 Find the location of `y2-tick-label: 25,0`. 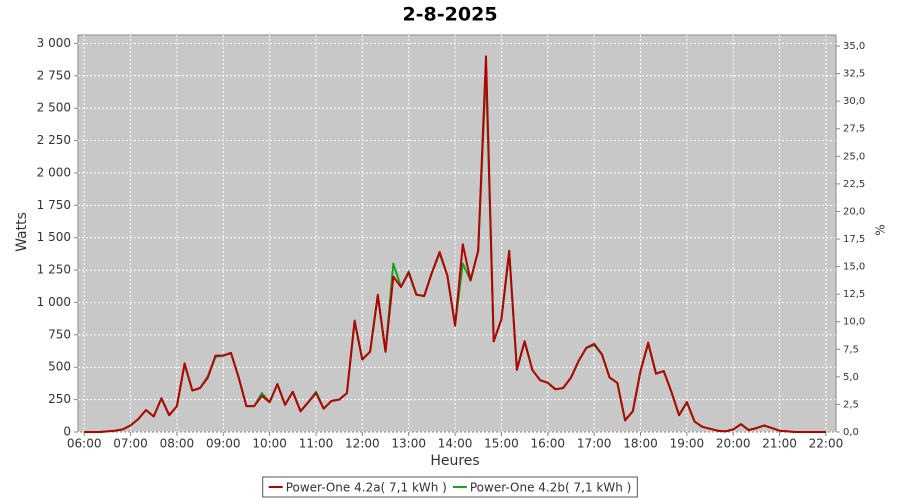

y2-tick-label: 25,0 is located at coordinates (854, 156).